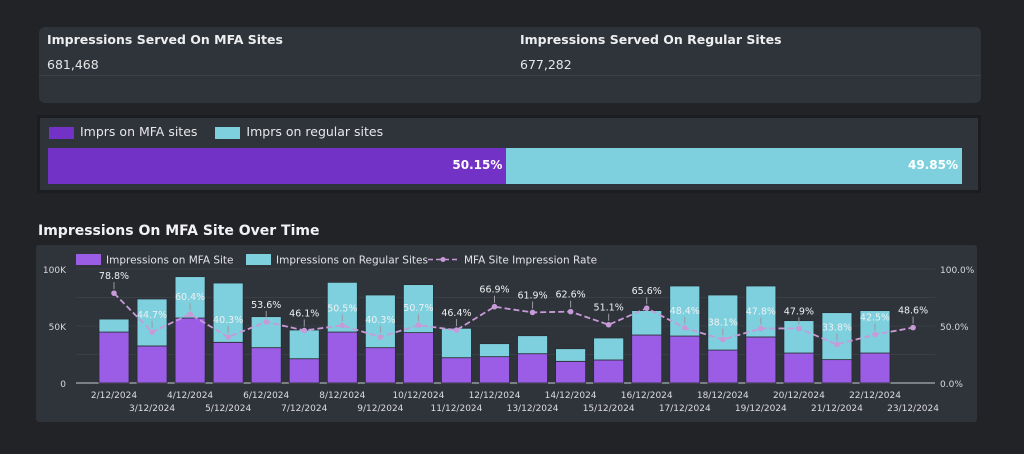 The height and width of the screenshot is (454, 1024). Describe the element at coordinates (875, 318) in the screenshot. I see `rate-data-label: 42.5%` at that location.